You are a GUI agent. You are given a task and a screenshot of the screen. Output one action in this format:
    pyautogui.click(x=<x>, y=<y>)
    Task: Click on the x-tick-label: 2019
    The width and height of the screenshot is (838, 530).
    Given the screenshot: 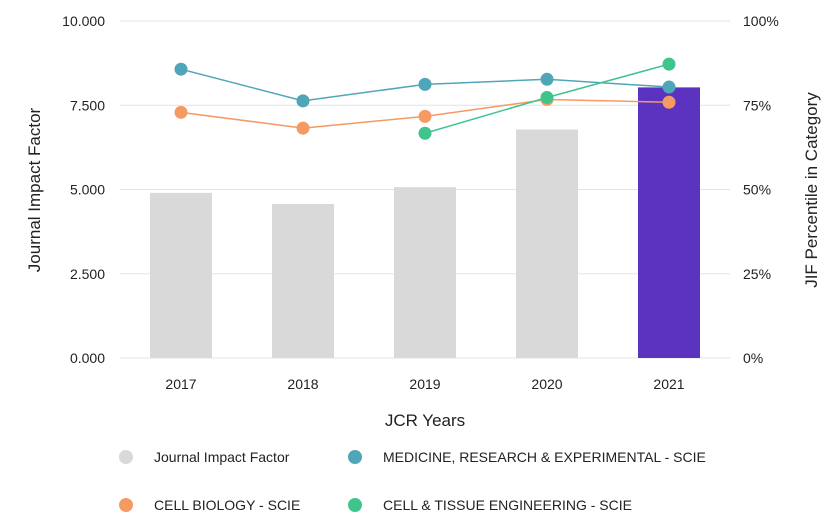 What is the action you would take?
    pyautogui.click(x=424, y=384)
    